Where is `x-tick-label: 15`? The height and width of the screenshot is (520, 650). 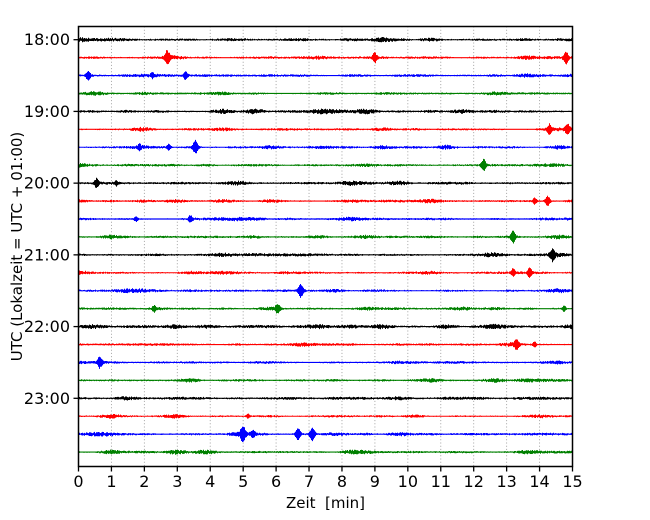 x-tick-label: 15 is located at coordinates (572, 481).